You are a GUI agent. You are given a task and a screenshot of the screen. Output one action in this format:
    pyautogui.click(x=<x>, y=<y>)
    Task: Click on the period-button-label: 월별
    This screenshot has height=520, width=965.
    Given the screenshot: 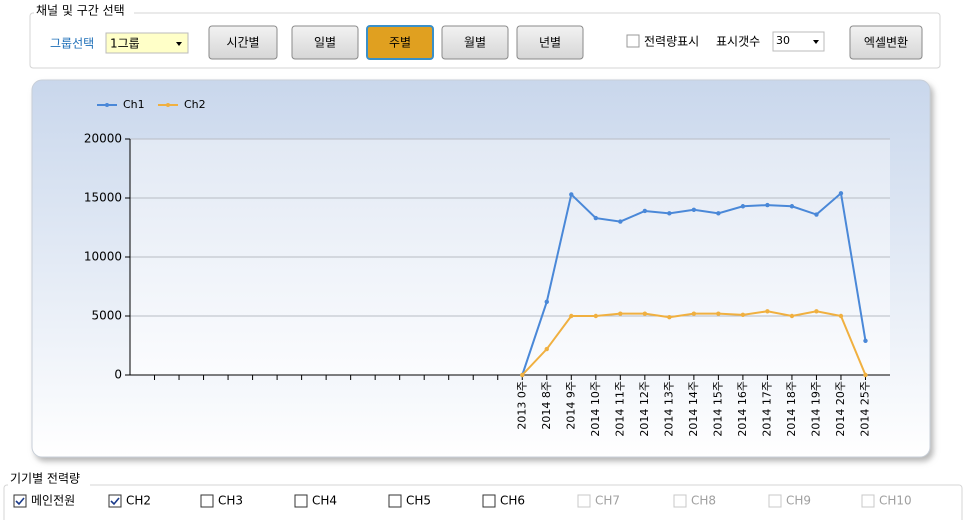 What is the action you would take?
    pyautogui.click(x=475, y=43)
    